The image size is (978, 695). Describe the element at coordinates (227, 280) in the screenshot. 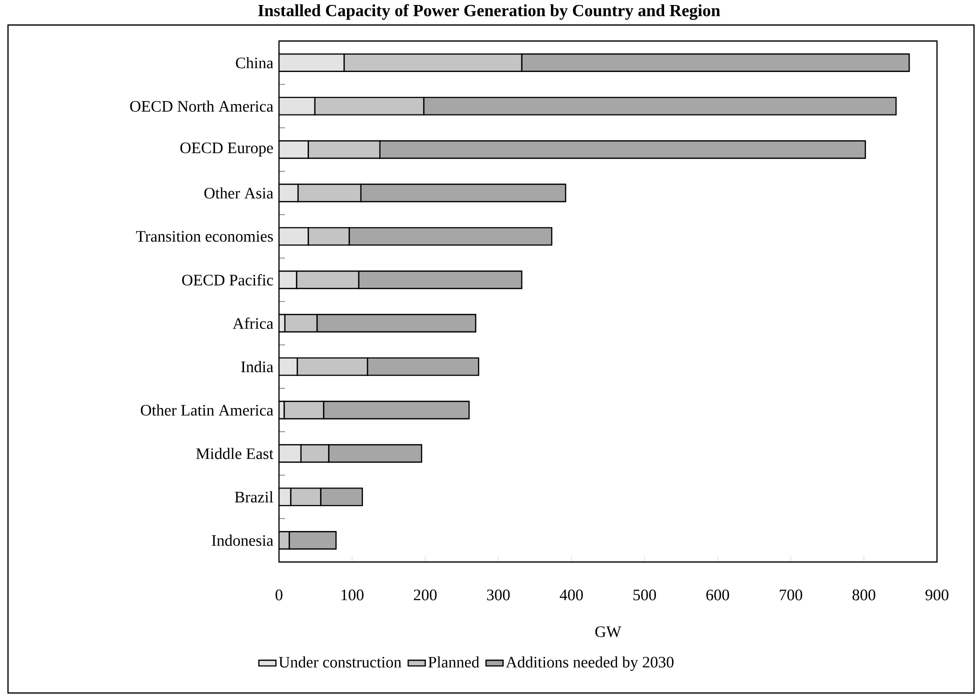

I see `y-tick-label: OECD Pacific` at that location.